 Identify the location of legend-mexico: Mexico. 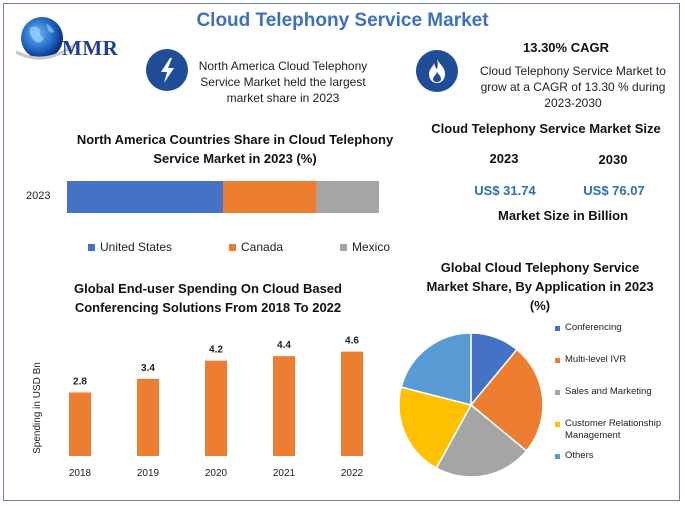
(365, 247).